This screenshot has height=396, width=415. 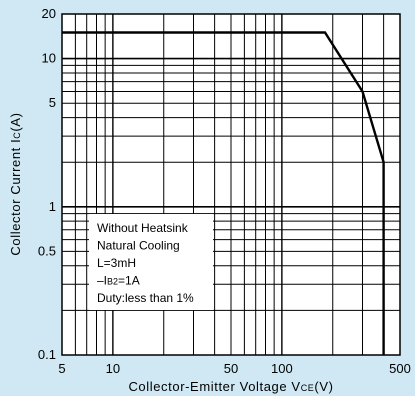 I want to click on y-axis-title: Collector Current IC(A), so click(x=15, y=183).